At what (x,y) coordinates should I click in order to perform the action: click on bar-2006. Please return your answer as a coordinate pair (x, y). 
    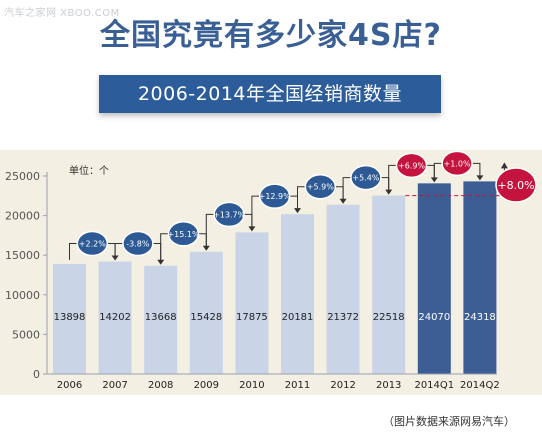
    Looking at the image, I should click on (69, 318).